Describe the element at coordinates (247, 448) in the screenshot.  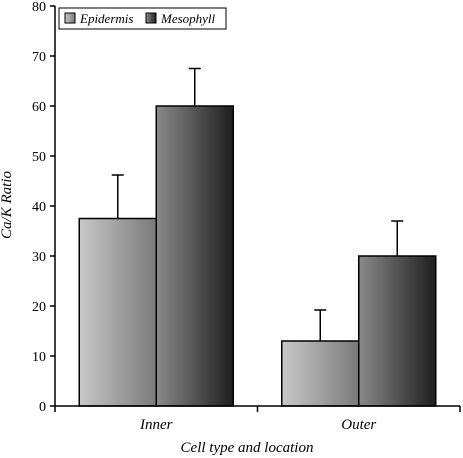
I see `x-axis-title: Cell type and location` at that location.